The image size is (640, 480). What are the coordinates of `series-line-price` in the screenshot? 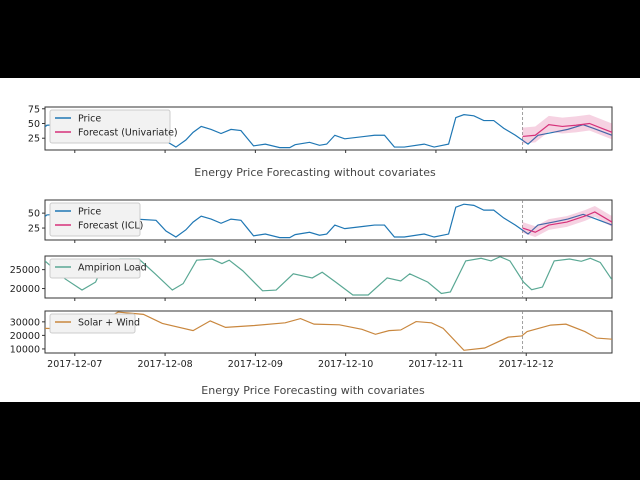 It's located at (328, 221).